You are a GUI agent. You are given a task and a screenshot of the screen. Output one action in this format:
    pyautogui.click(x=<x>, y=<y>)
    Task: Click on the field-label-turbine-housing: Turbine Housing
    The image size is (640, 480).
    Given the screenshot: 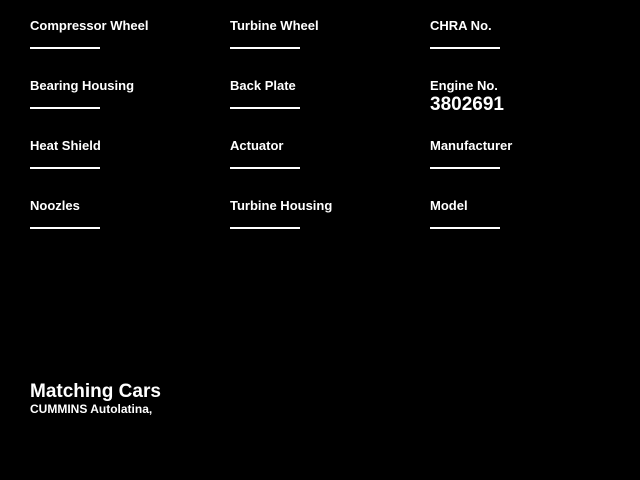 What is the action you would take?
    pyautogui.click(x=281, y=205)
    